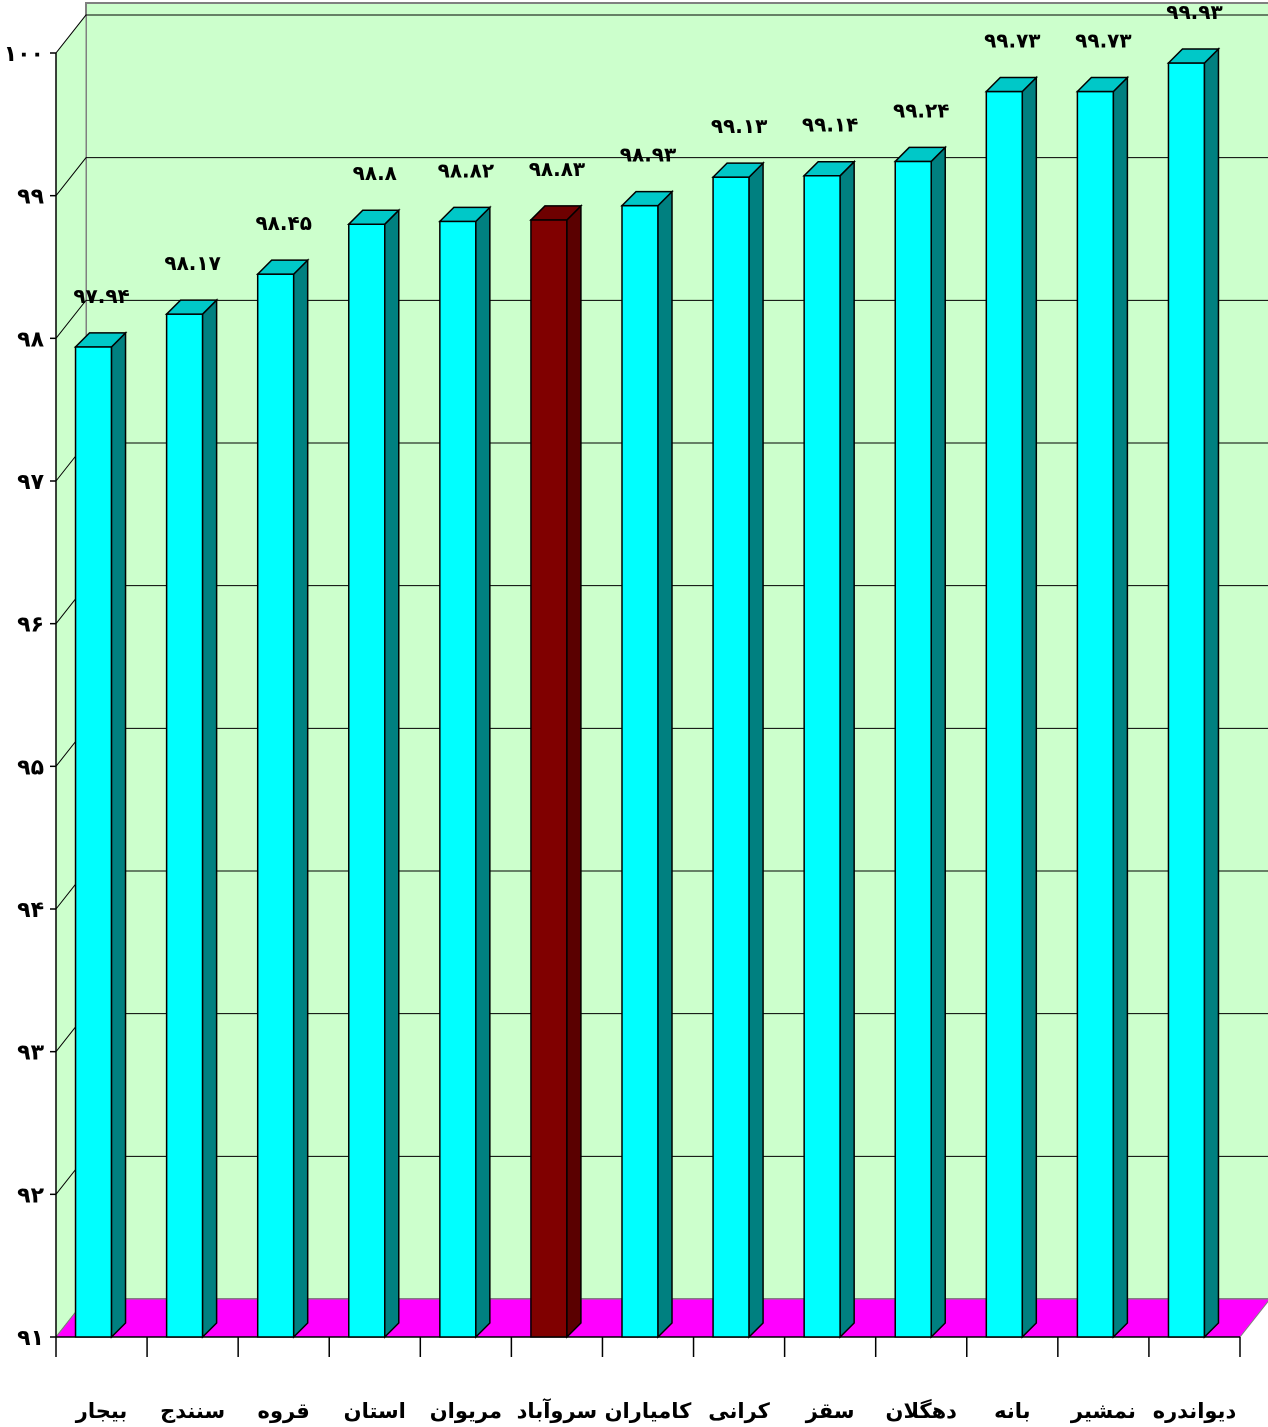 The width and height of the screenshot is (1268, 1427). Describe the element at coordinates (283, 223) in the screenshot. I see `data-label: ۹۸.۴۵` at that location.